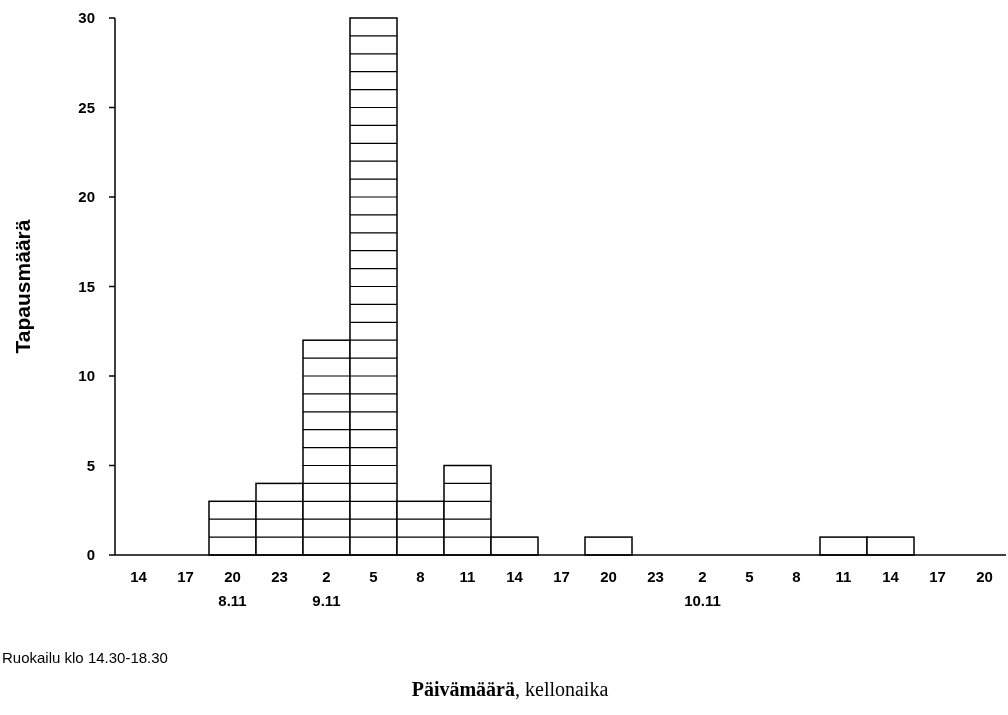  Describe the element at coordinates (90, 555) in the screenshot. I see `y-tick-label: 0` at that location.